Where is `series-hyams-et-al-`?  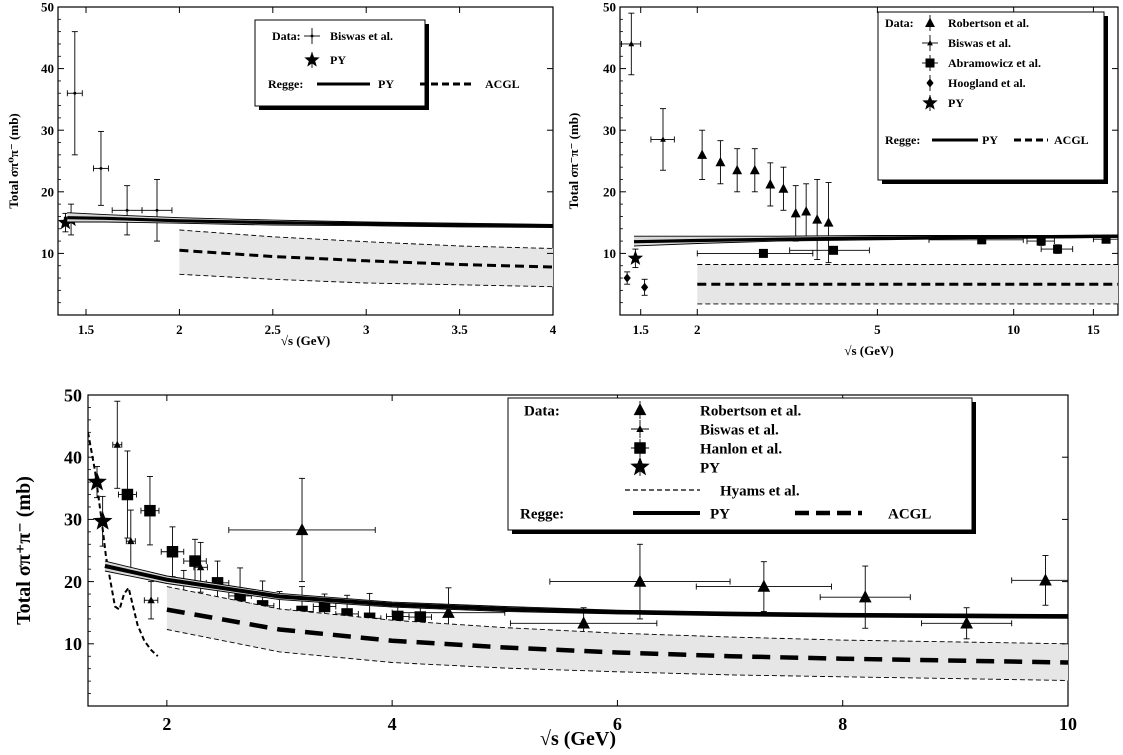
series-hyams-et-al- is located at coordinates (123, 544).